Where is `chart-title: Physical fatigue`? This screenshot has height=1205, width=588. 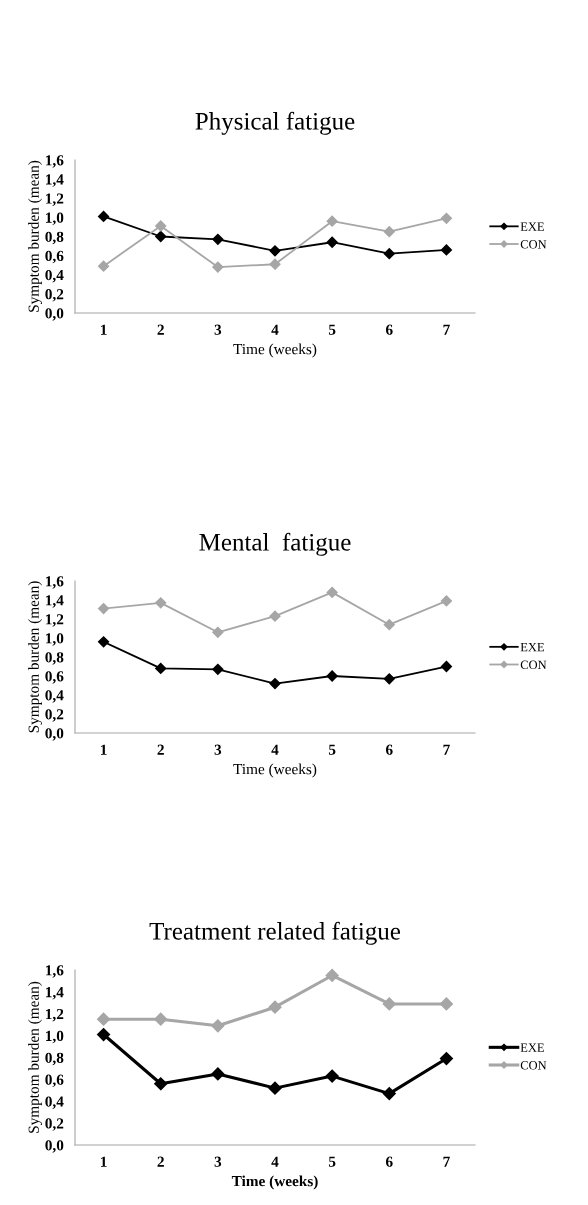
chart-title: Physical fatigue is located at coordinates (275, 123).